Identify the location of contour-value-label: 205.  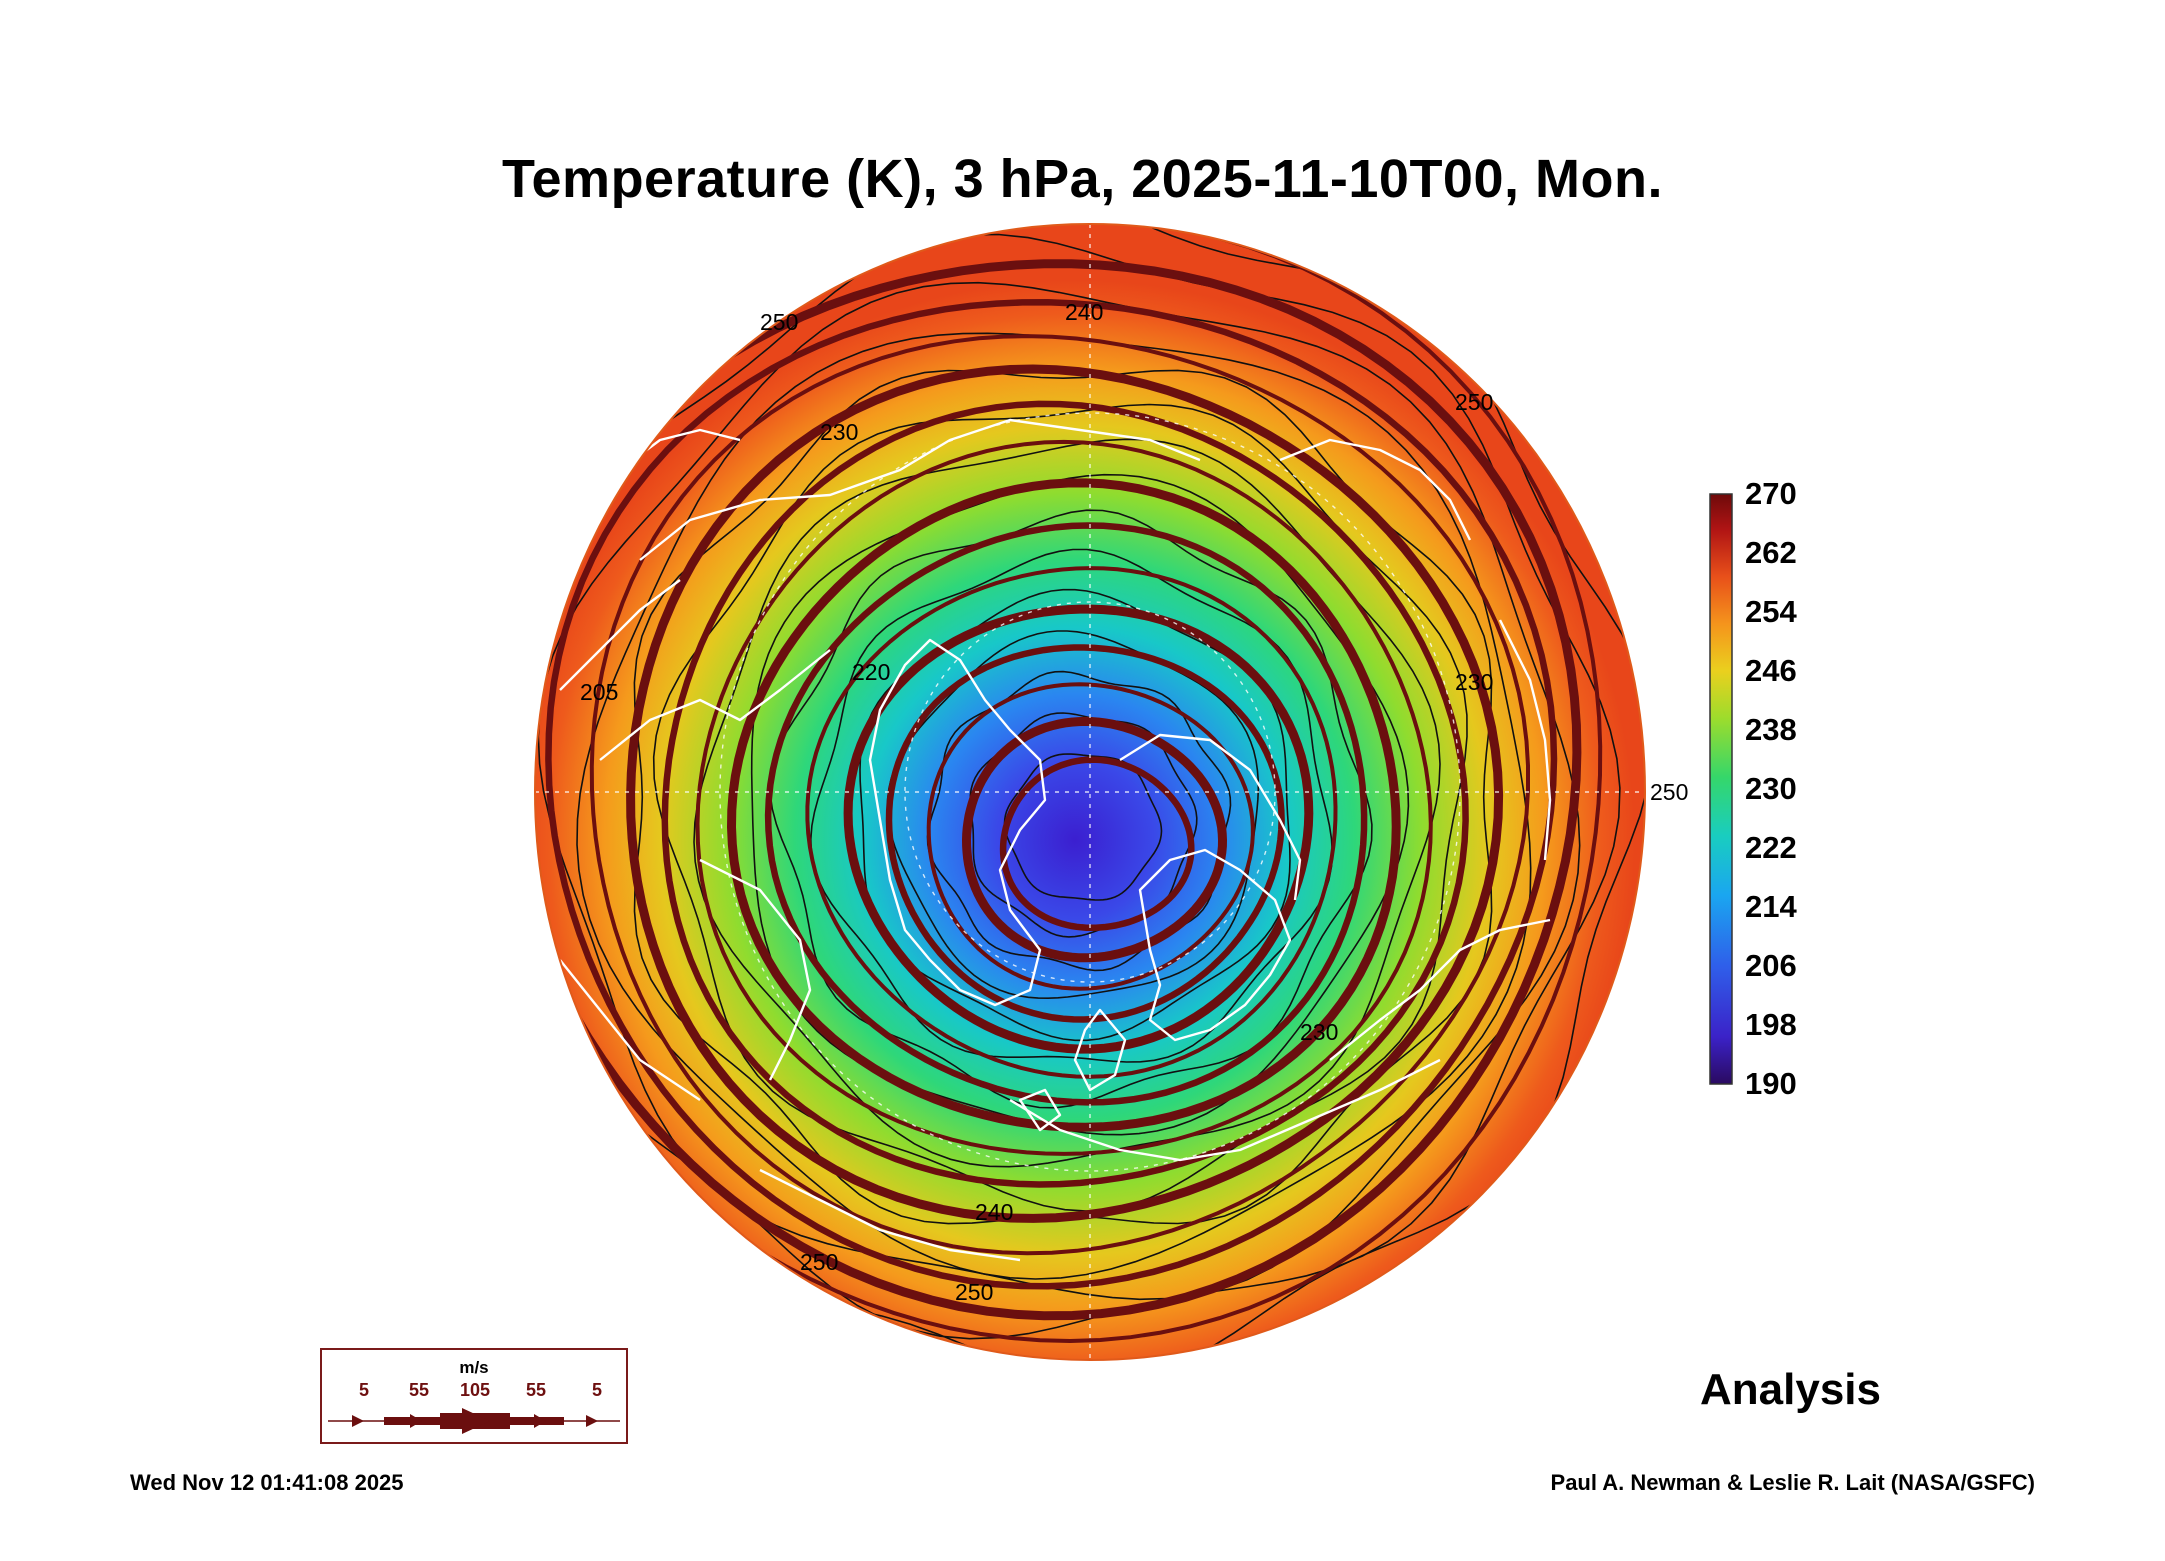
(599, 692).